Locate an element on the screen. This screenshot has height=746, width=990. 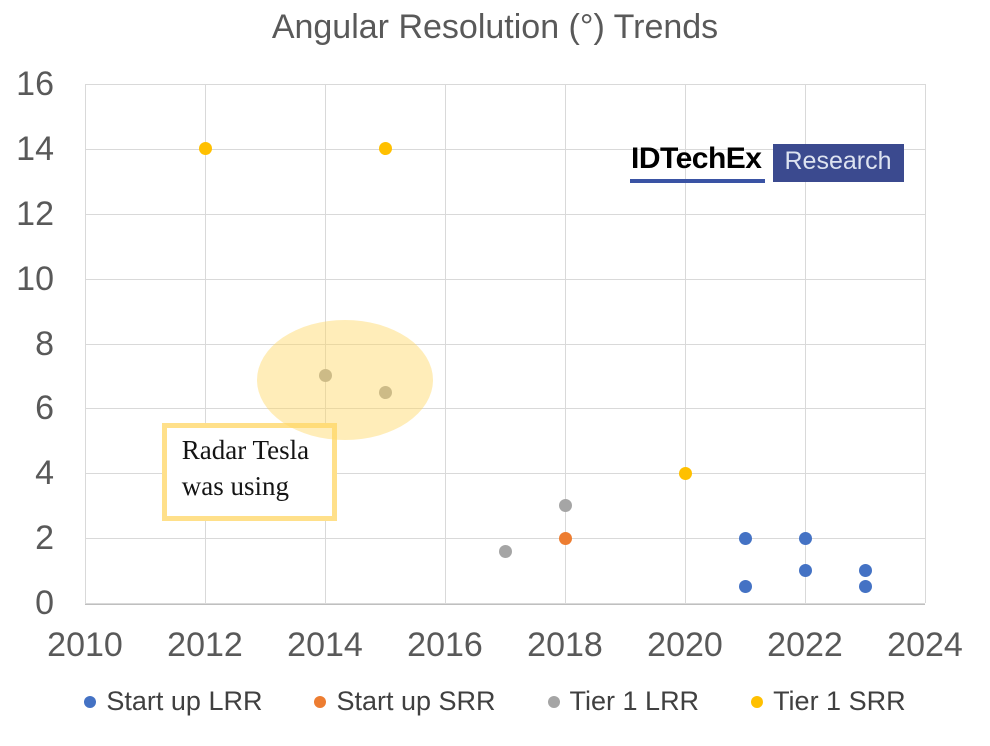
y-tick-label: 8 is located at coordinates (44, 343).